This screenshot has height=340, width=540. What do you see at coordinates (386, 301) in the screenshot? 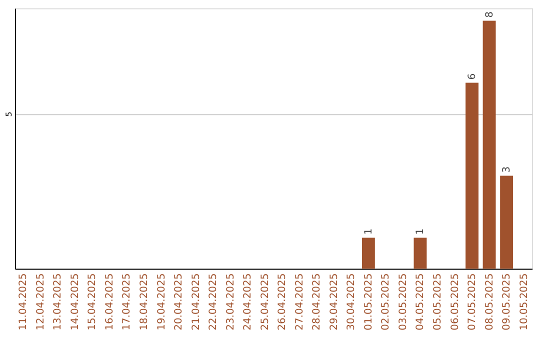
I see `x-tick-label: 02.05.2025` at bounding box center [386, 301].